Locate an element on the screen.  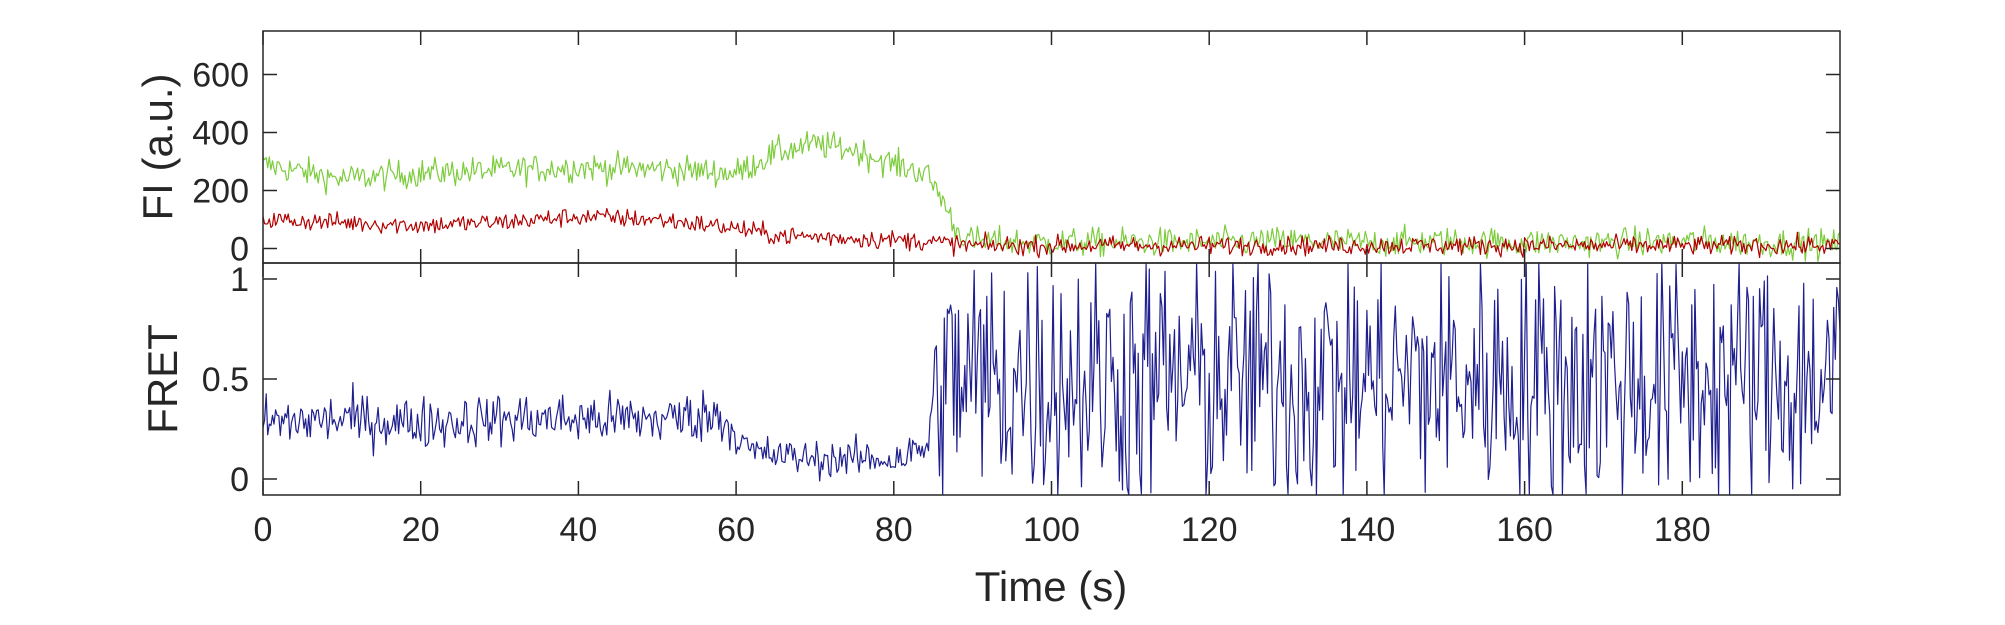
x-tick-label: 120 is located at coordinates (1209, 530).